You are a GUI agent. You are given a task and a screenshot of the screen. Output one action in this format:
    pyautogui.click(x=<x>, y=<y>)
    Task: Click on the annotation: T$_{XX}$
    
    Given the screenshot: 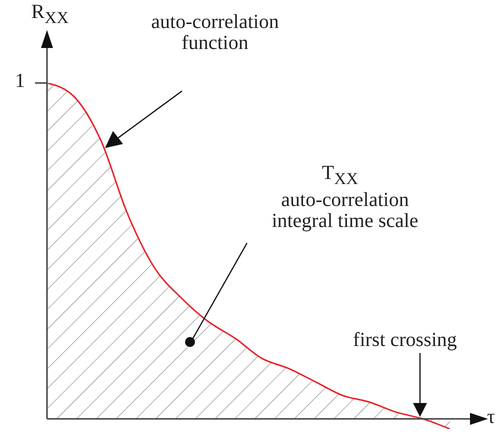 What is the action you would take?
    pyautogui.click(x=340, y=175)
    